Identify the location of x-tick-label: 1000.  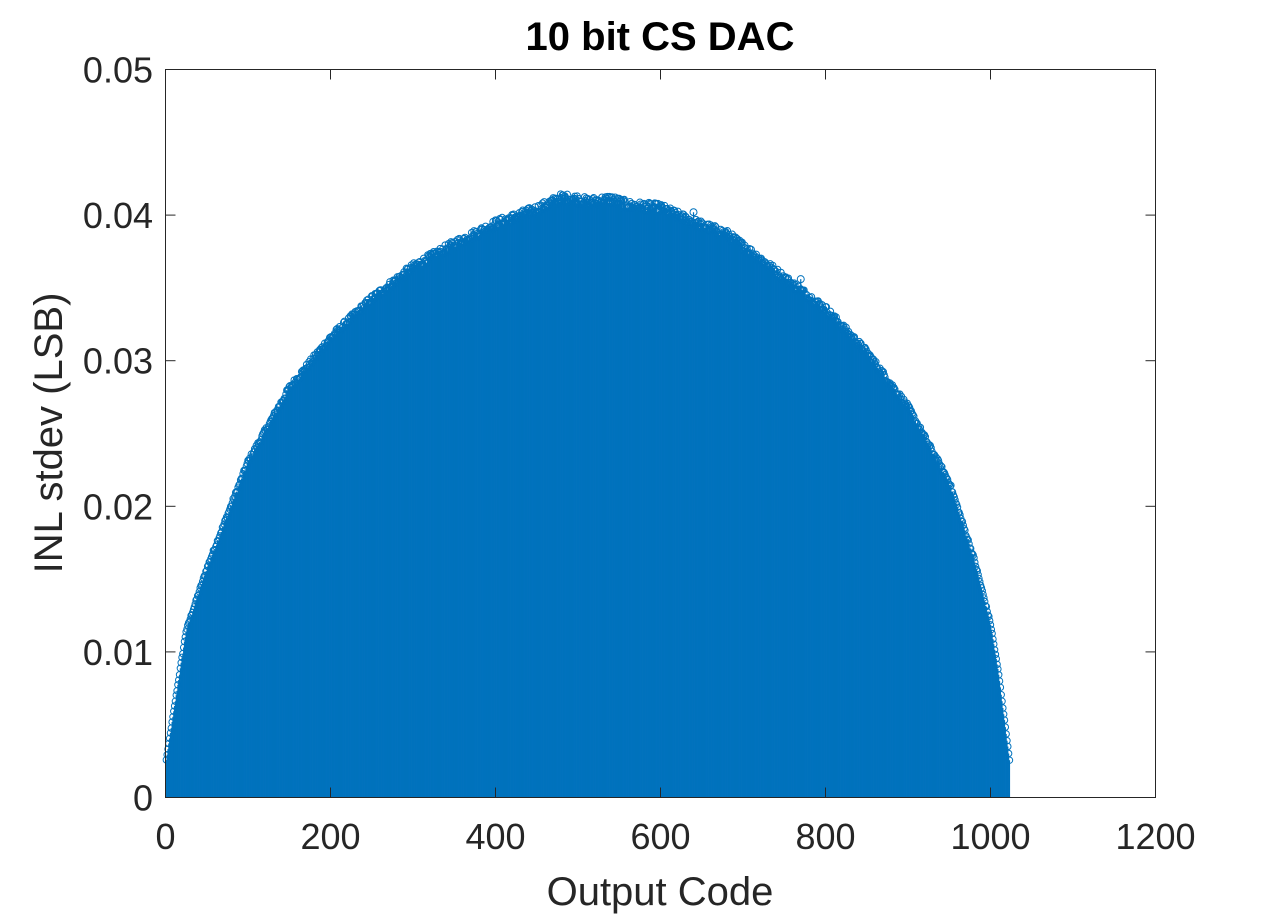
(990, 836).